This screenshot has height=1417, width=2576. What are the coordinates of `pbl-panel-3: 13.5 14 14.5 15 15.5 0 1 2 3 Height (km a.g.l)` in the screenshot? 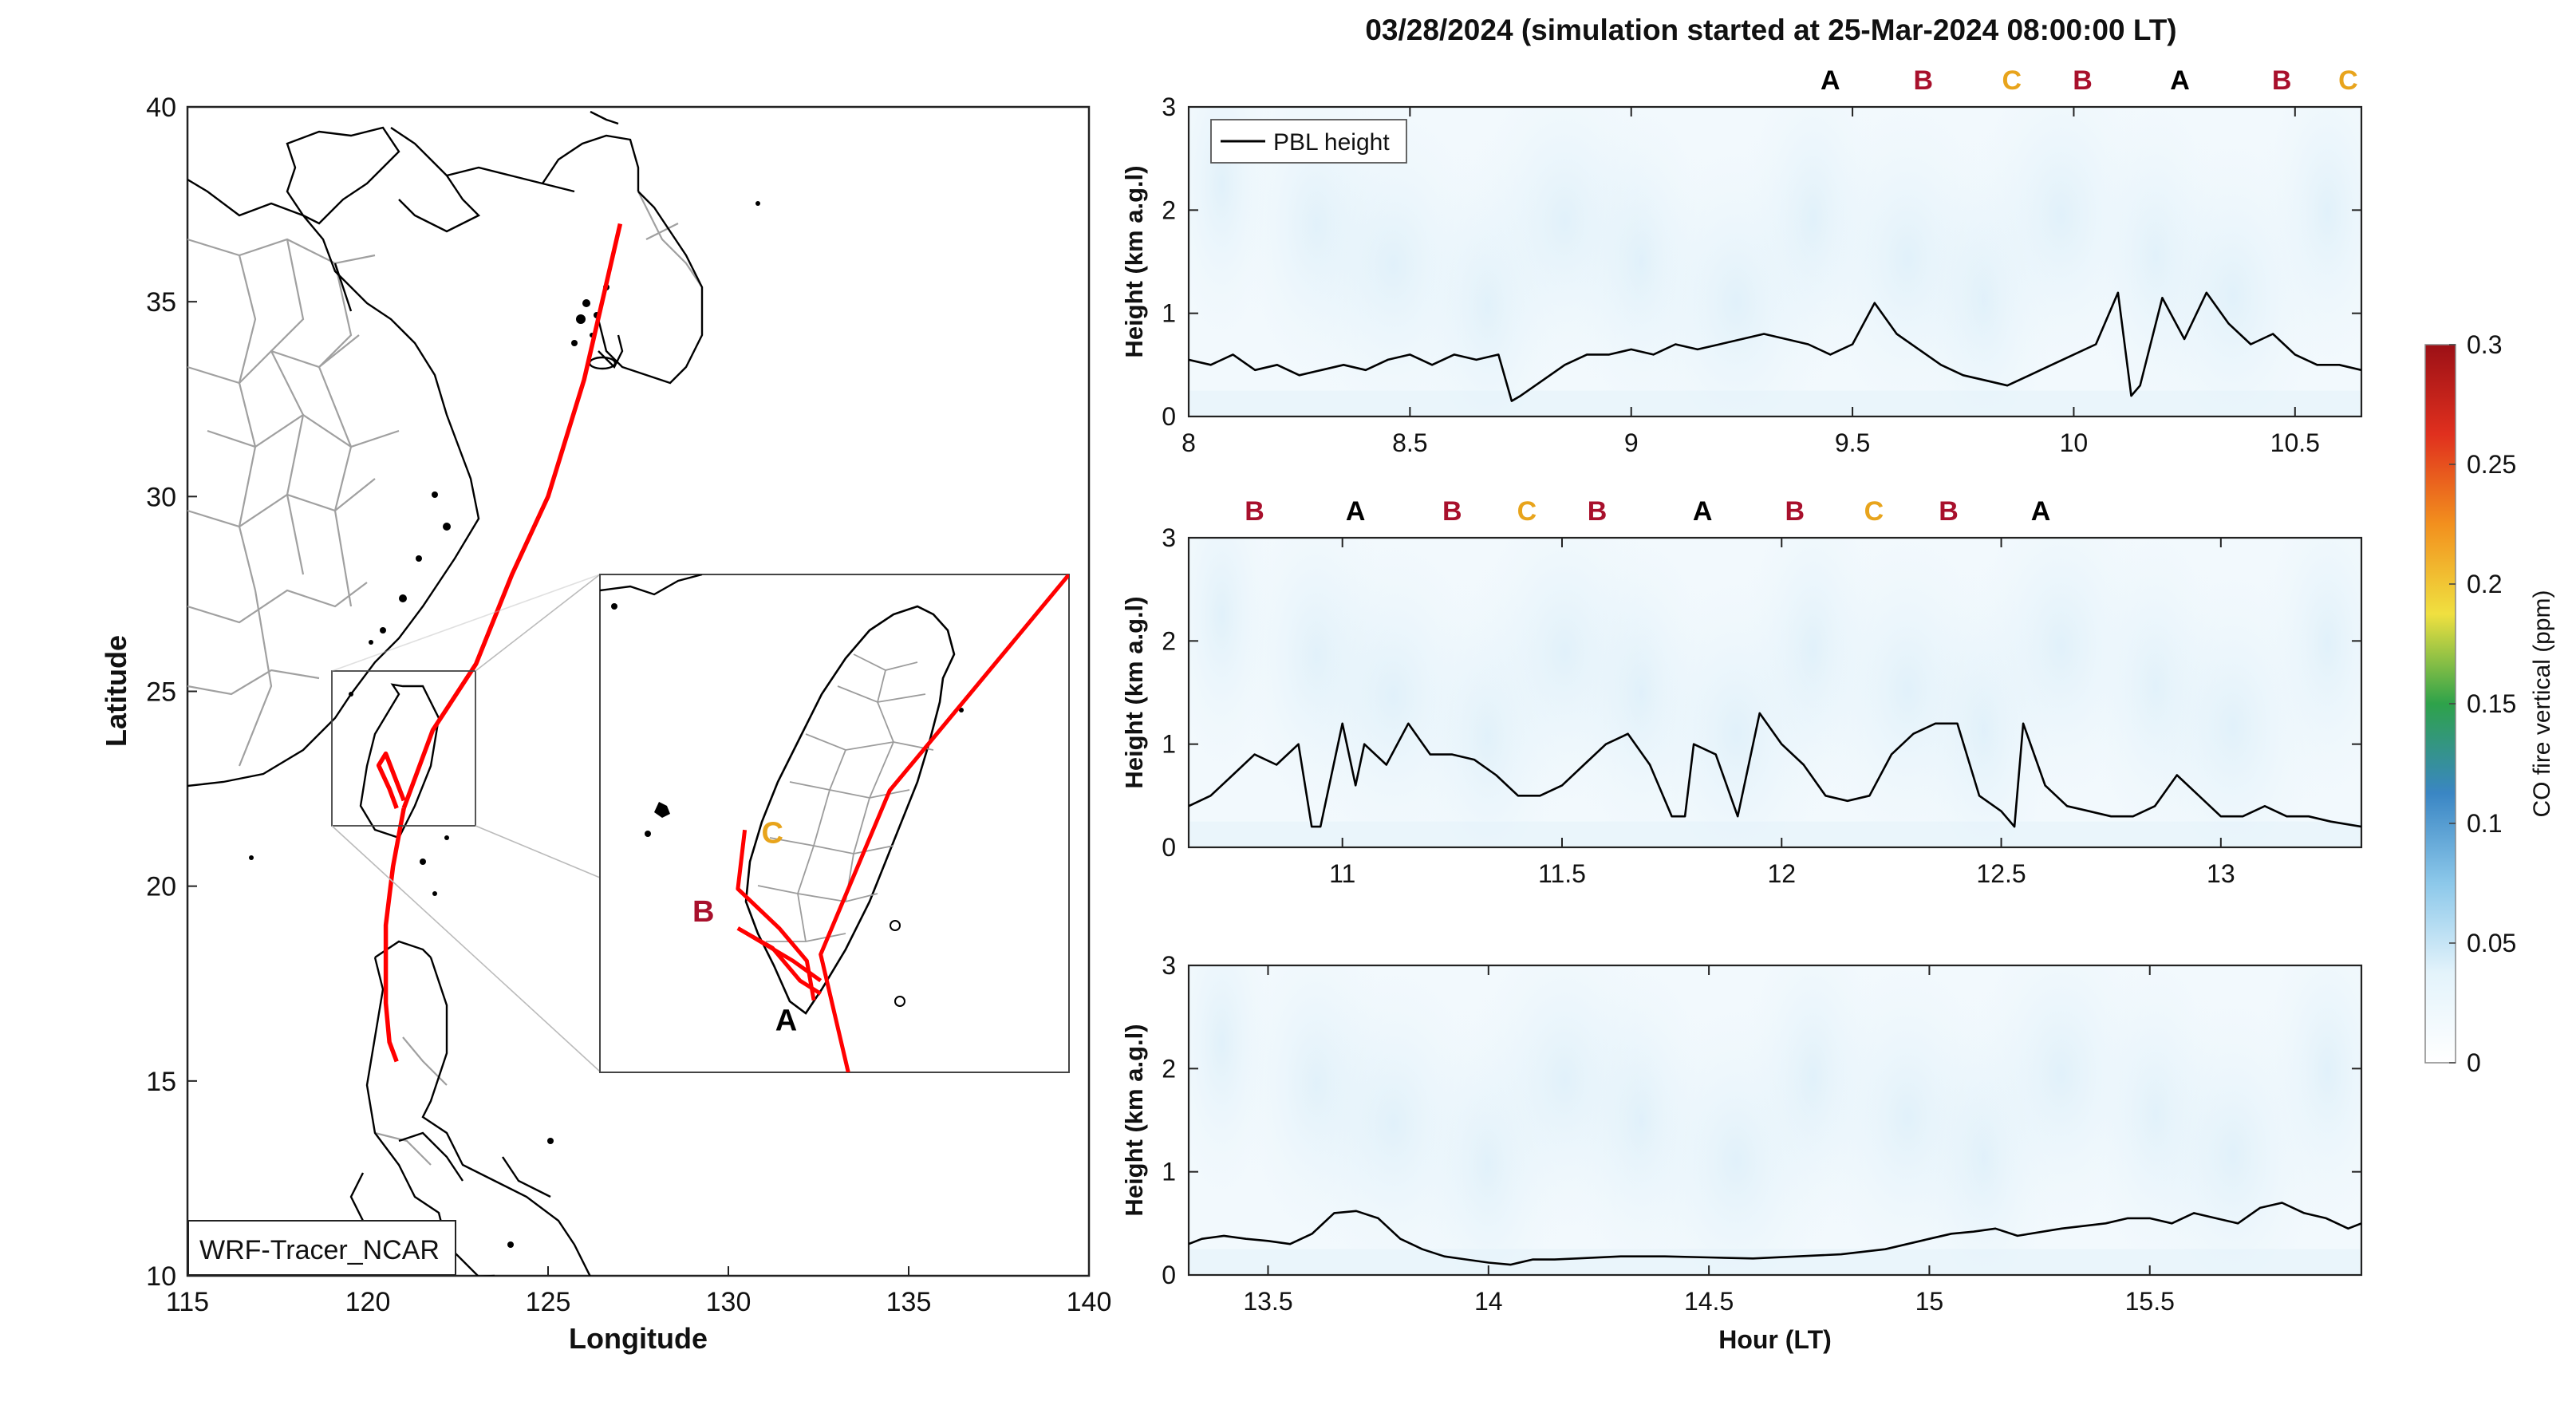 It's located at (1742, 1134).